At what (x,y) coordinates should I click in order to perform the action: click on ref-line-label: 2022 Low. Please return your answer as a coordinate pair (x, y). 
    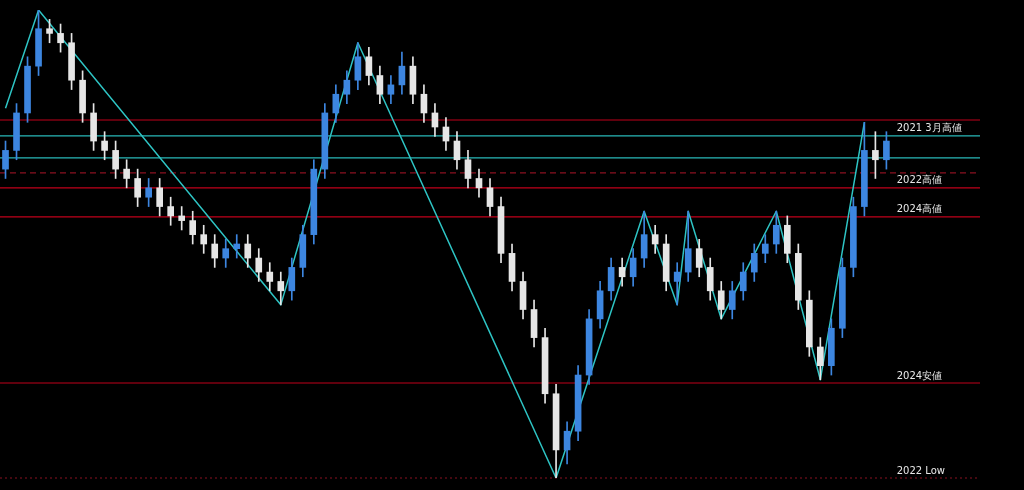
    Looking at the image, I should click on (921, 470).